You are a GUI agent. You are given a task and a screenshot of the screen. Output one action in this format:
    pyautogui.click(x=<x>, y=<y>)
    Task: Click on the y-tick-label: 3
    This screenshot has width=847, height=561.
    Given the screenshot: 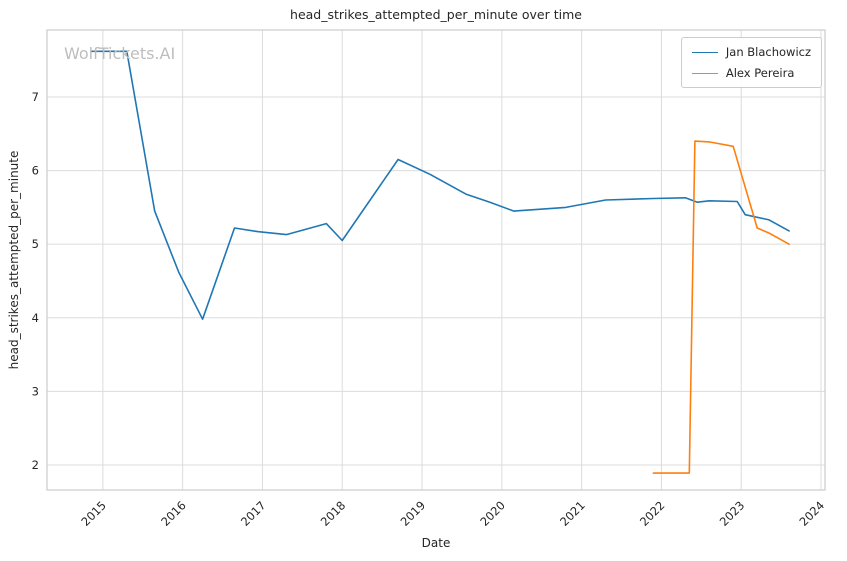 What is the action you would take?
    pyautogui.click(x=35, y=391)
    